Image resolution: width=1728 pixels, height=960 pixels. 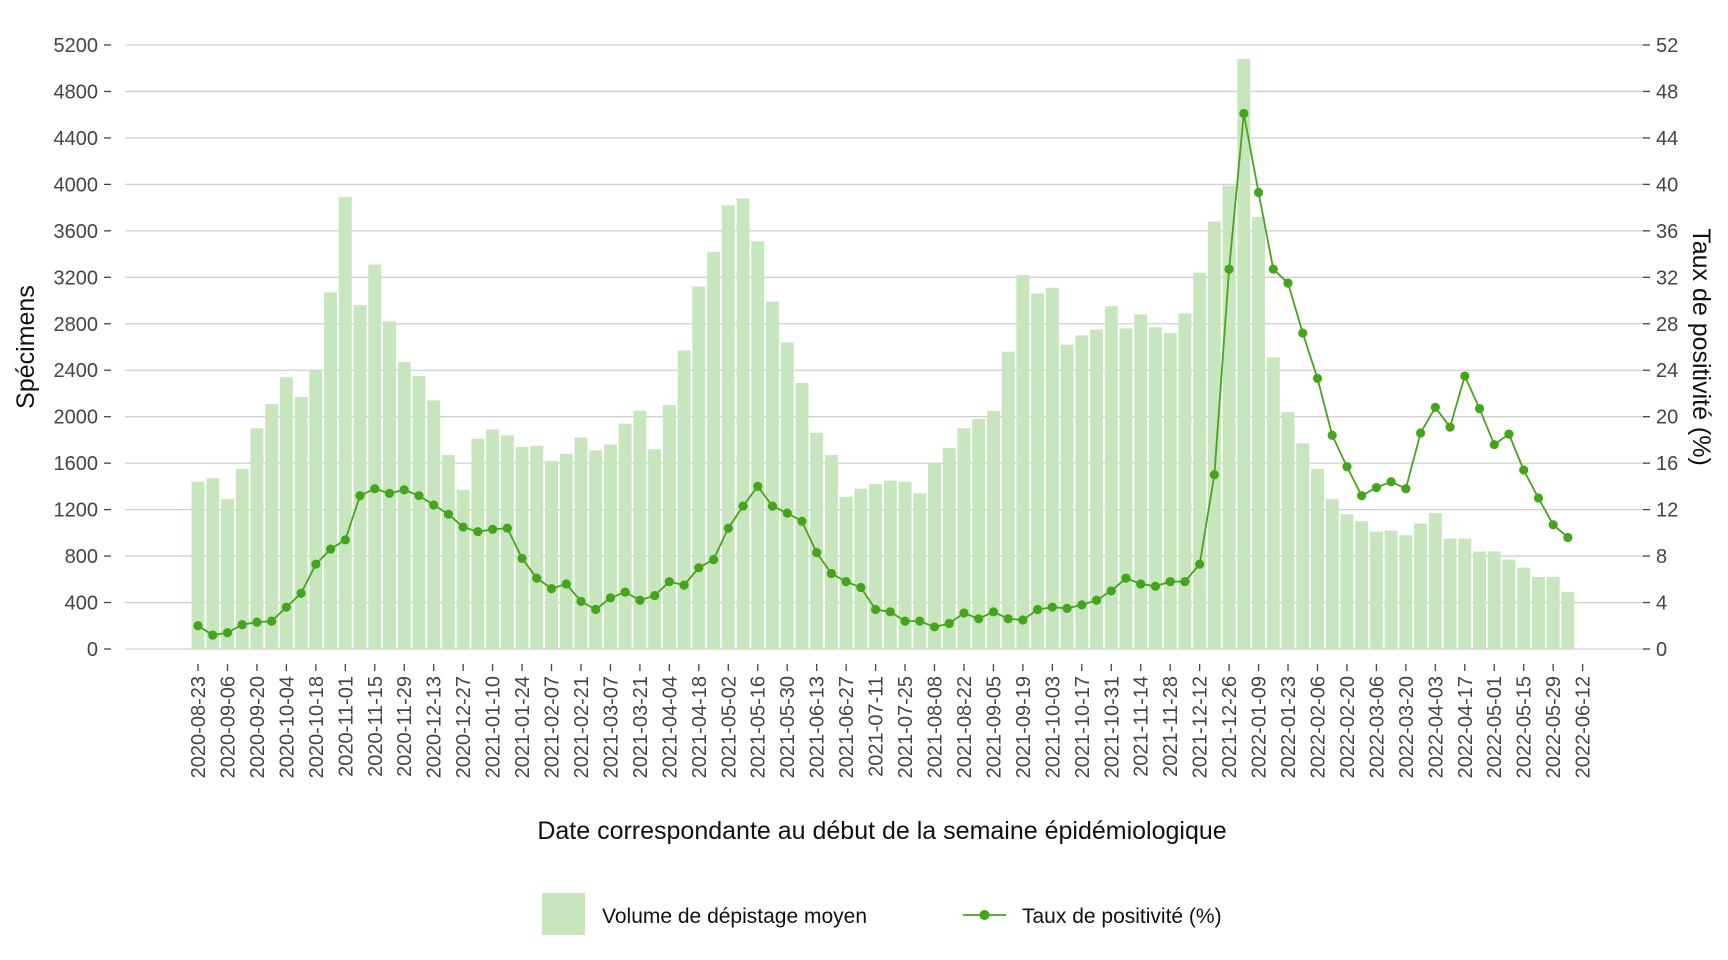 What do you see at coordinates (81, 557) in the screenshot?
I see `y-tick-label-left: 800` at bounding box center [81, 557].